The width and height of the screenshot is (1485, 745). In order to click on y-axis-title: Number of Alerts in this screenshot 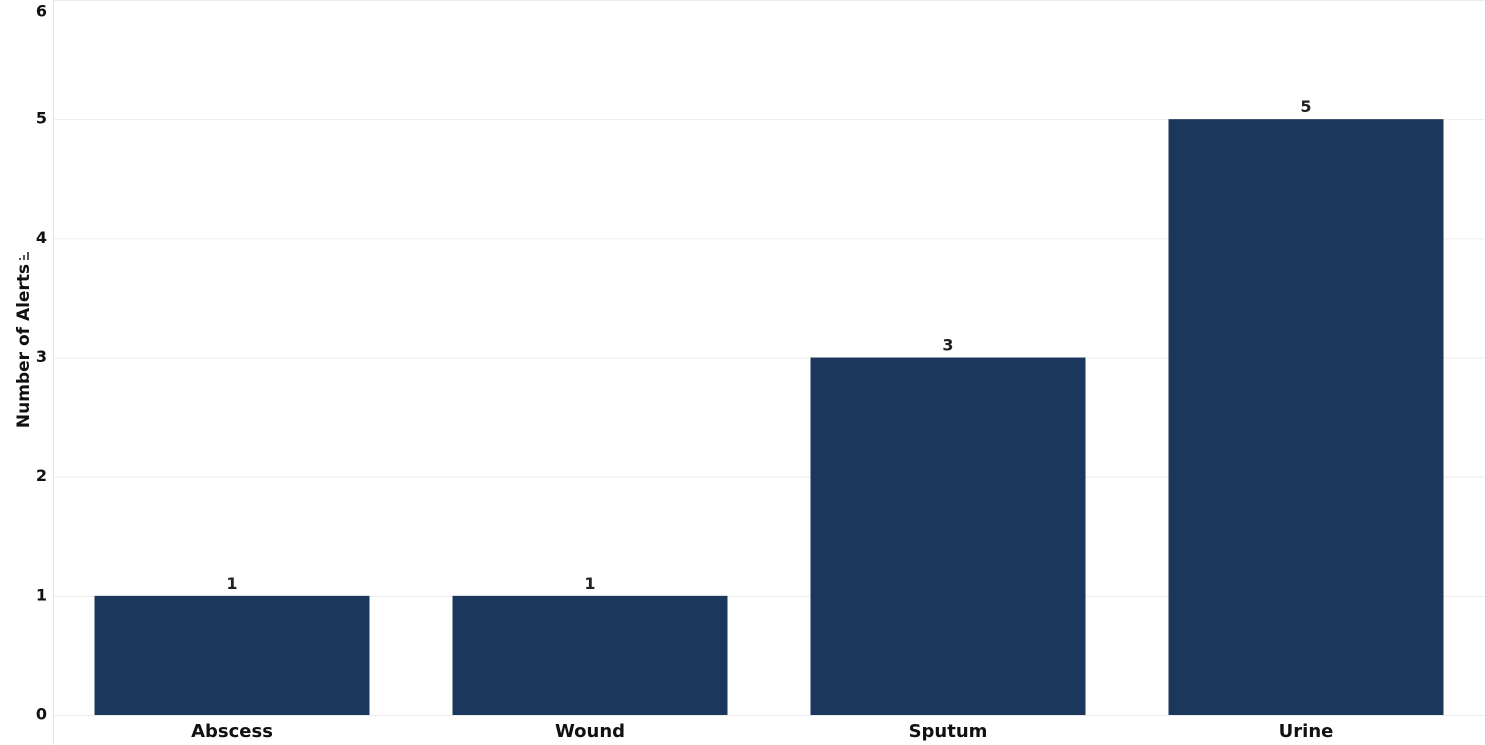, I will do `click(24, 346)`.